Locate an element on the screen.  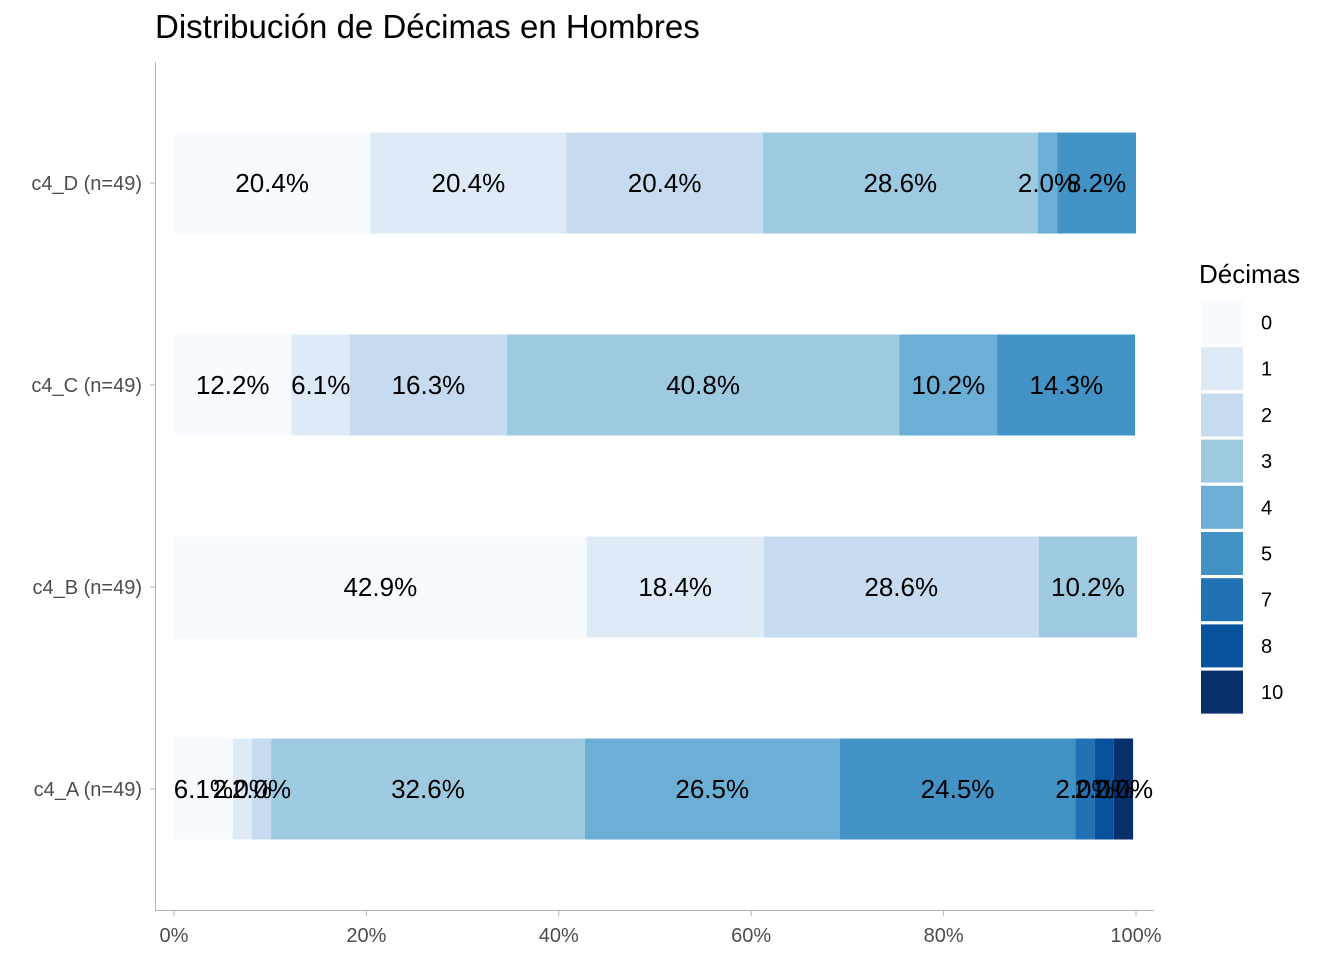
legend-label: 10 is located at coordinates (1272, 693).